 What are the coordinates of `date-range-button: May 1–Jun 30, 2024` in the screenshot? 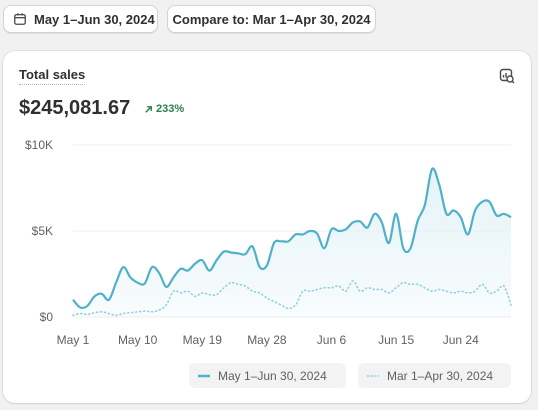 It's located at (80, 19).